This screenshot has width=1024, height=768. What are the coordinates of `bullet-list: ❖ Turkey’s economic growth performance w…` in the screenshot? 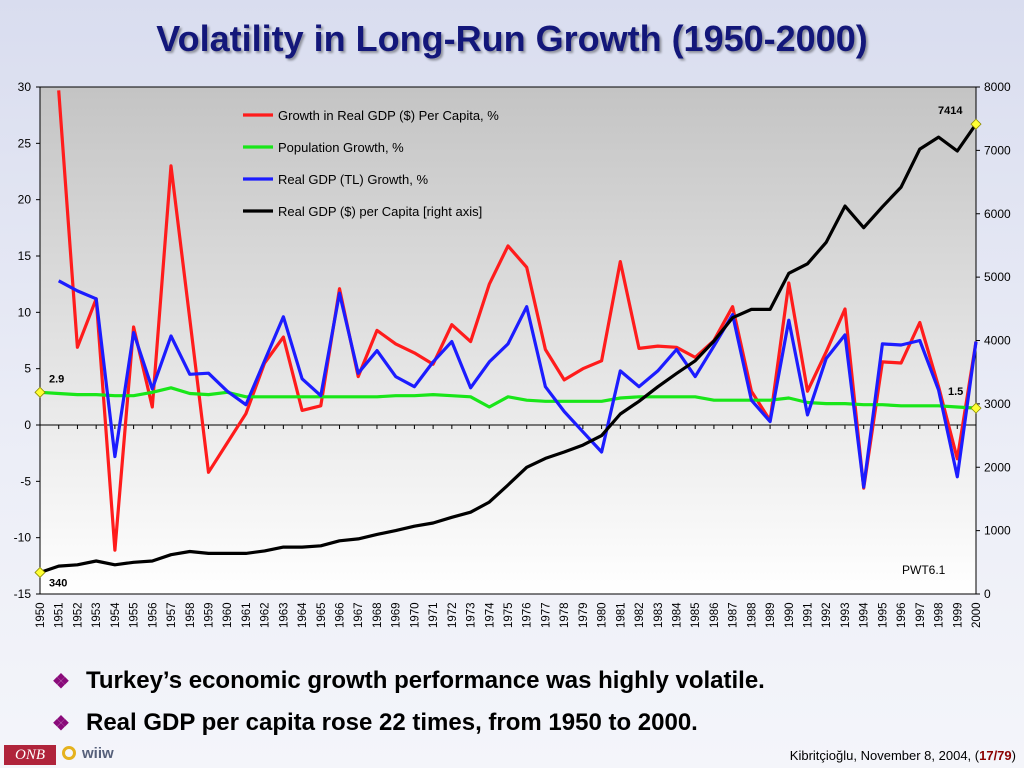 It's located at (408, 702).